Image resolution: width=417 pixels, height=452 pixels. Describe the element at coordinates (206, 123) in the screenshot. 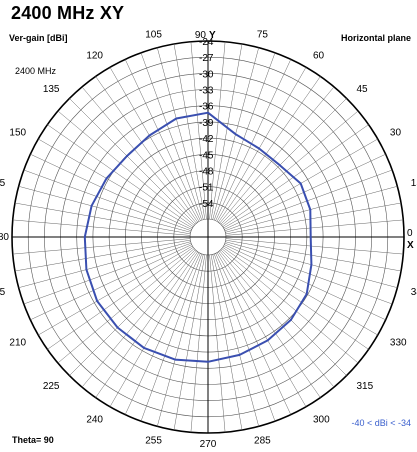

I see `radial-tick-label: -39` at that location.